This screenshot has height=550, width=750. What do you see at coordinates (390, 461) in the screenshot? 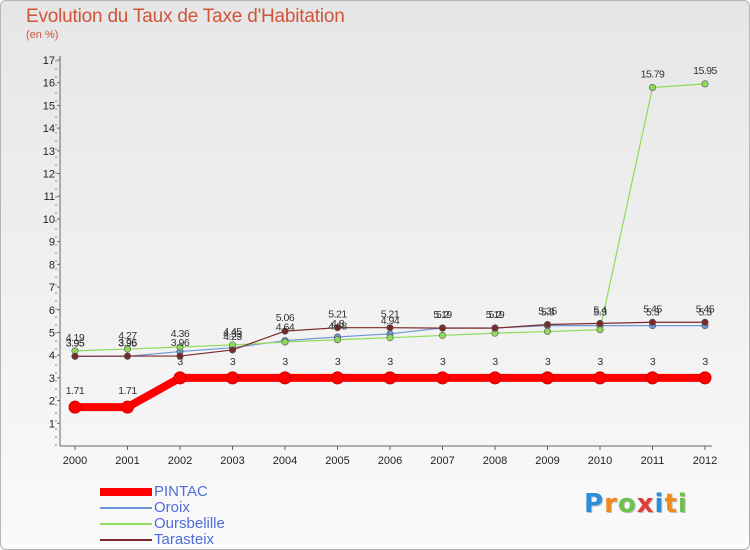
I see `x-tick-label: 2006` at bounding box center [390, 461].